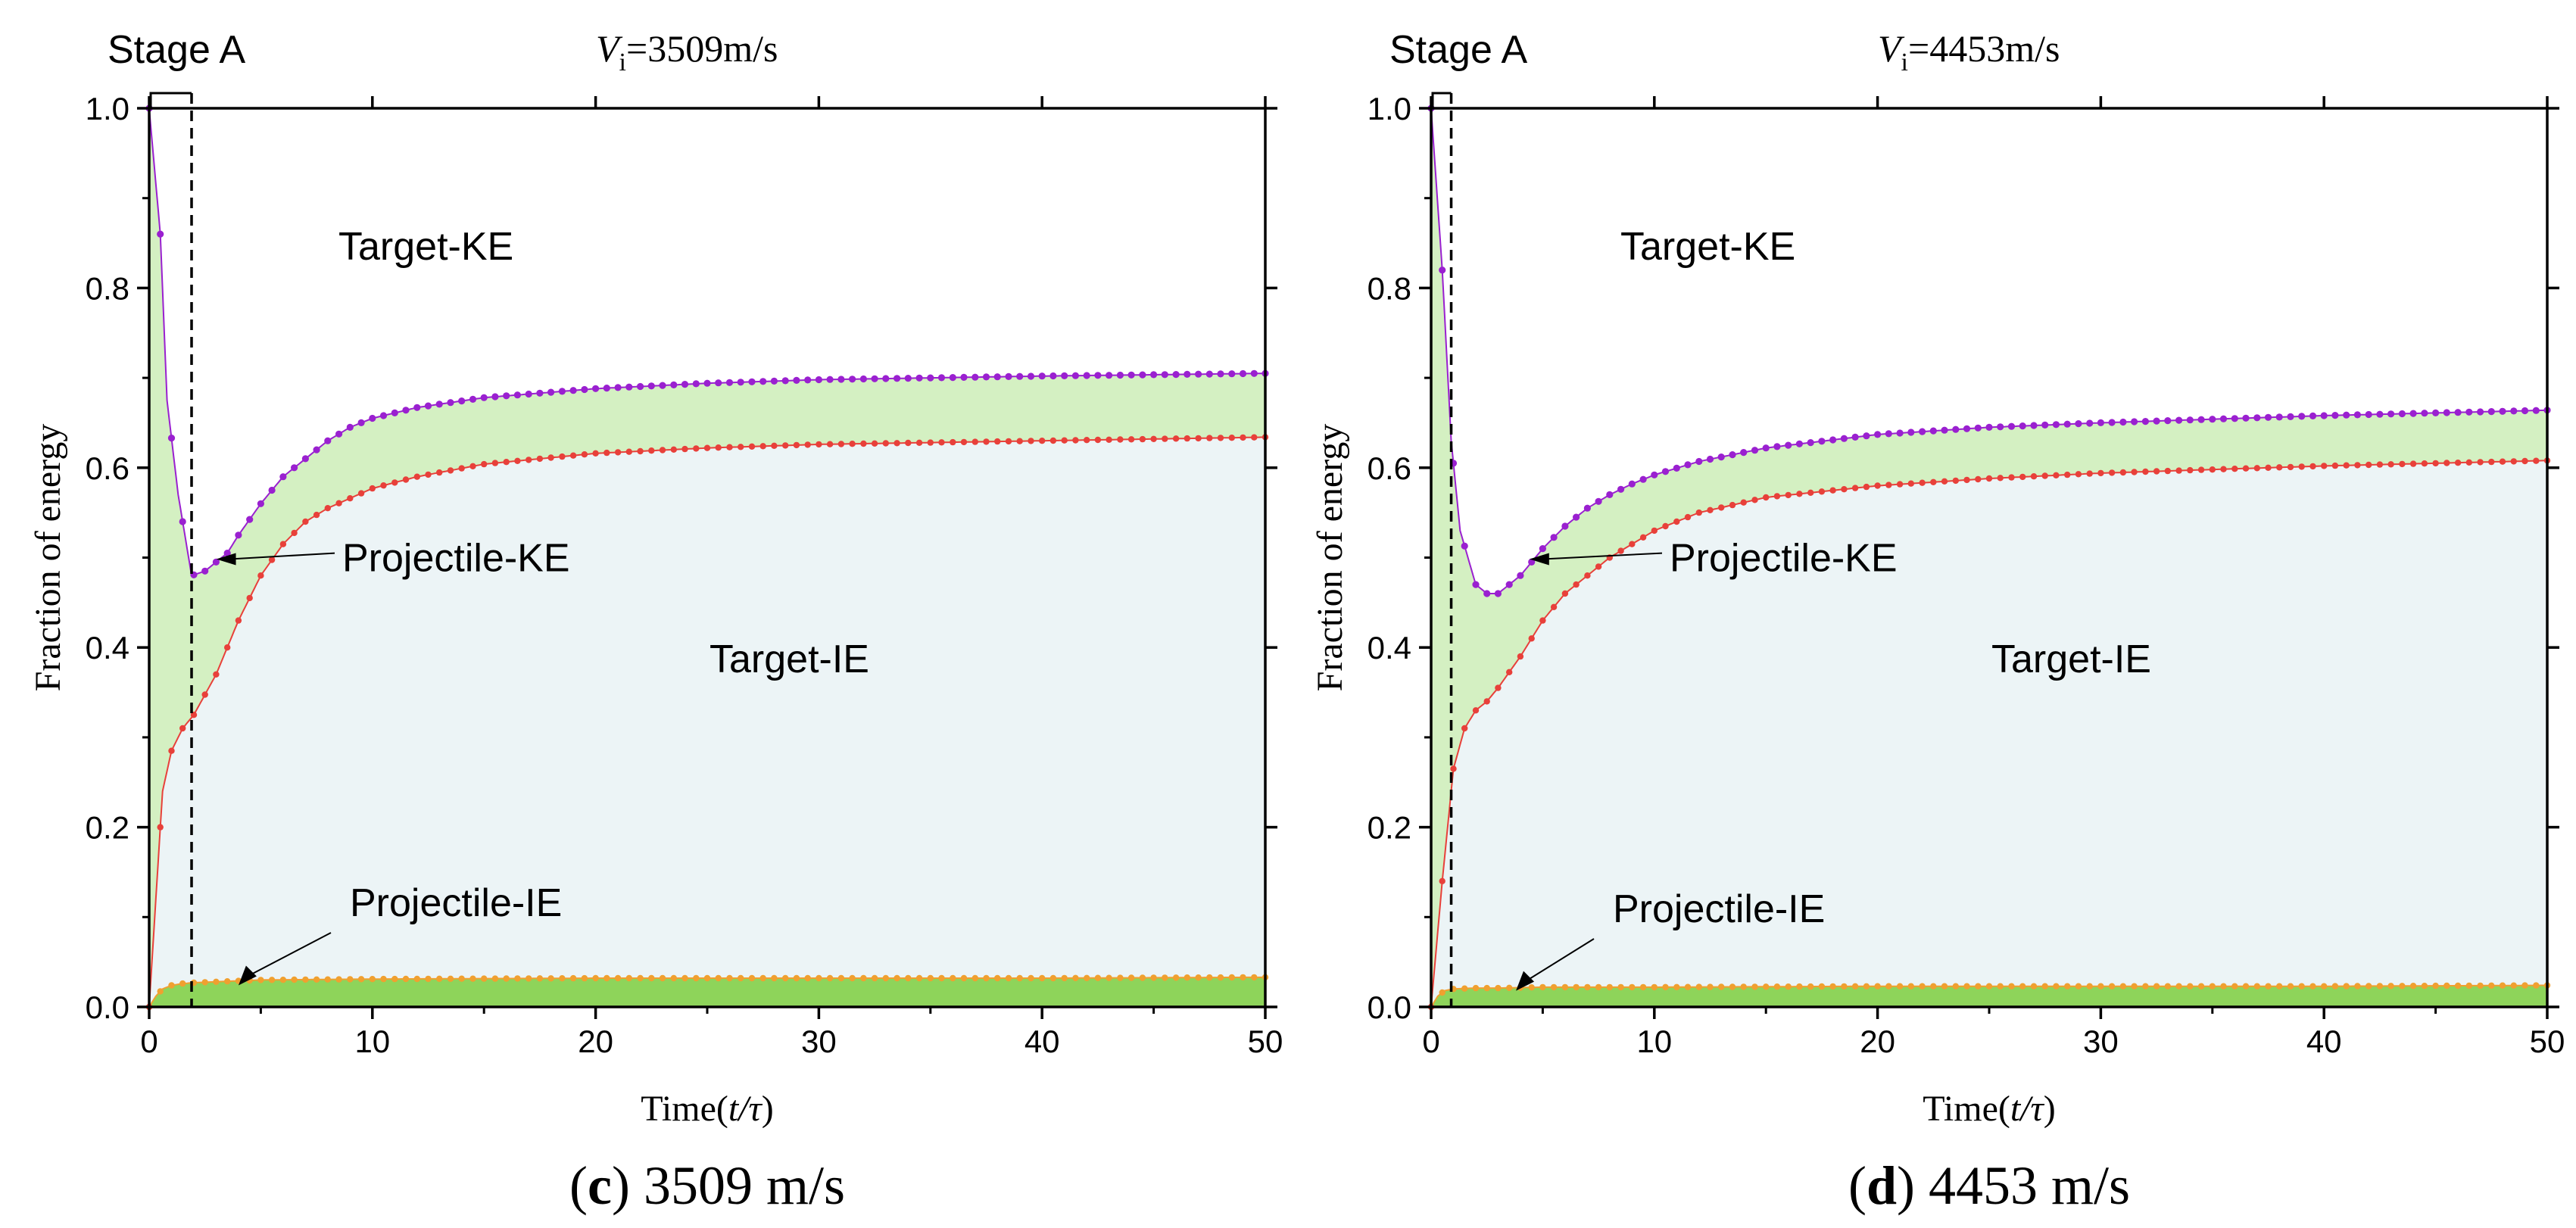  What do you see at coordinates (1539, 559) in the screenshot?
I see `projectile-ke-arrowhead` at bounding box center [1539, 559].